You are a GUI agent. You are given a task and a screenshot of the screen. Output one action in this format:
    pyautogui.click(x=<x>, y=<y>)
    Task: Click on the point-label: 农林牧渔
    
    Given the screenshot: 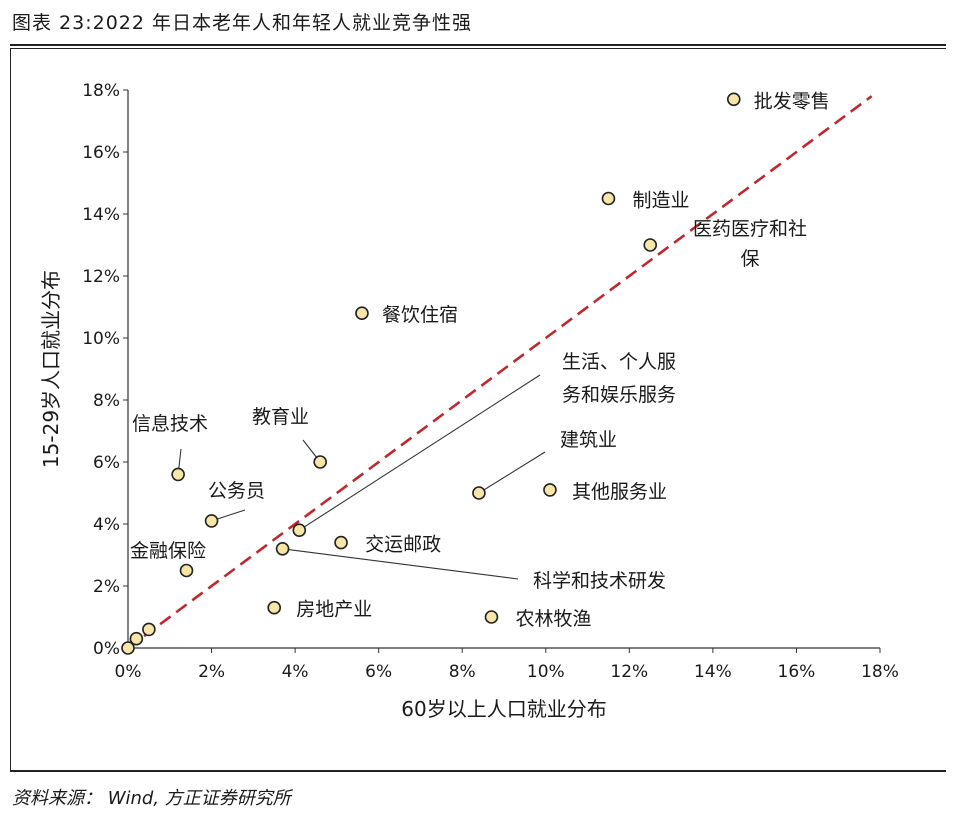 What is the action you would take?
    pyautogui.click(x=553, y=619)
    